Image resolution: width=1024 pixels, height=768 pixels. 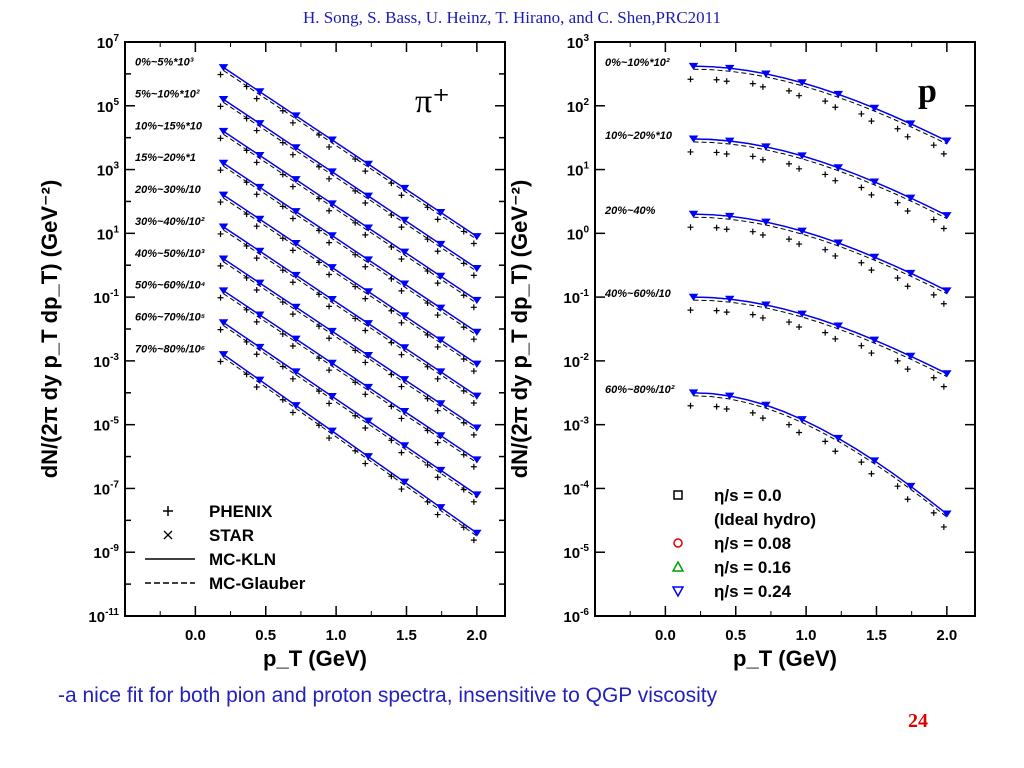 What do you see at coordinates (108, 170) in the screenshot?
I see `y-tick-label: 10³` at bounding box center [108, 170].